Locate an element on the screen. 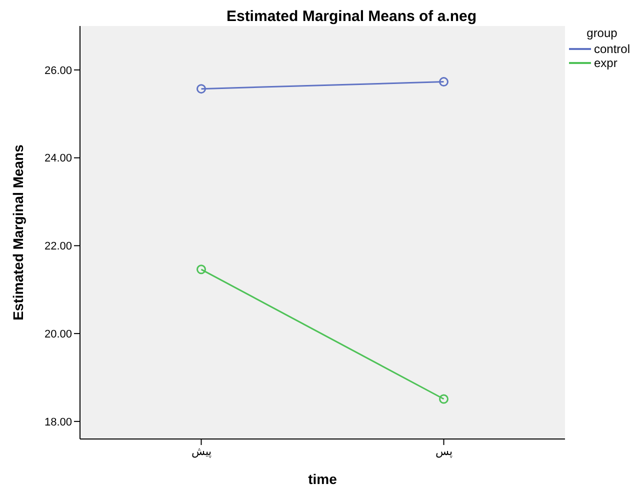 The height and width of the screenshot is (496, 643). y-axis-title: Estimated Marginal Means is located at coordinates (18, 232).